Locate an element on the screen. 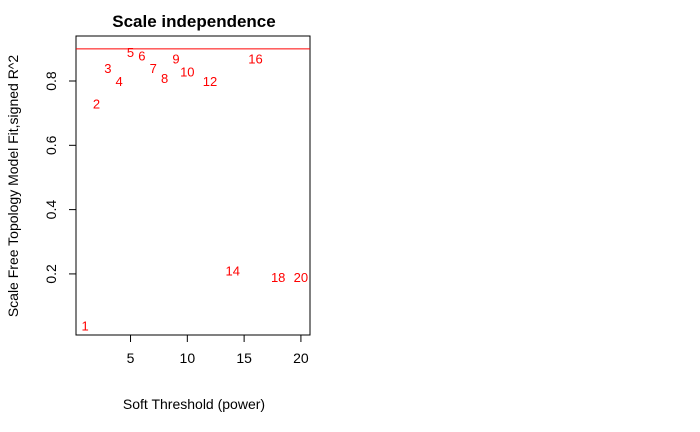 The height and width of the screenshot is (432, 700). point-label: 9 is located at coordinates (175, 59).